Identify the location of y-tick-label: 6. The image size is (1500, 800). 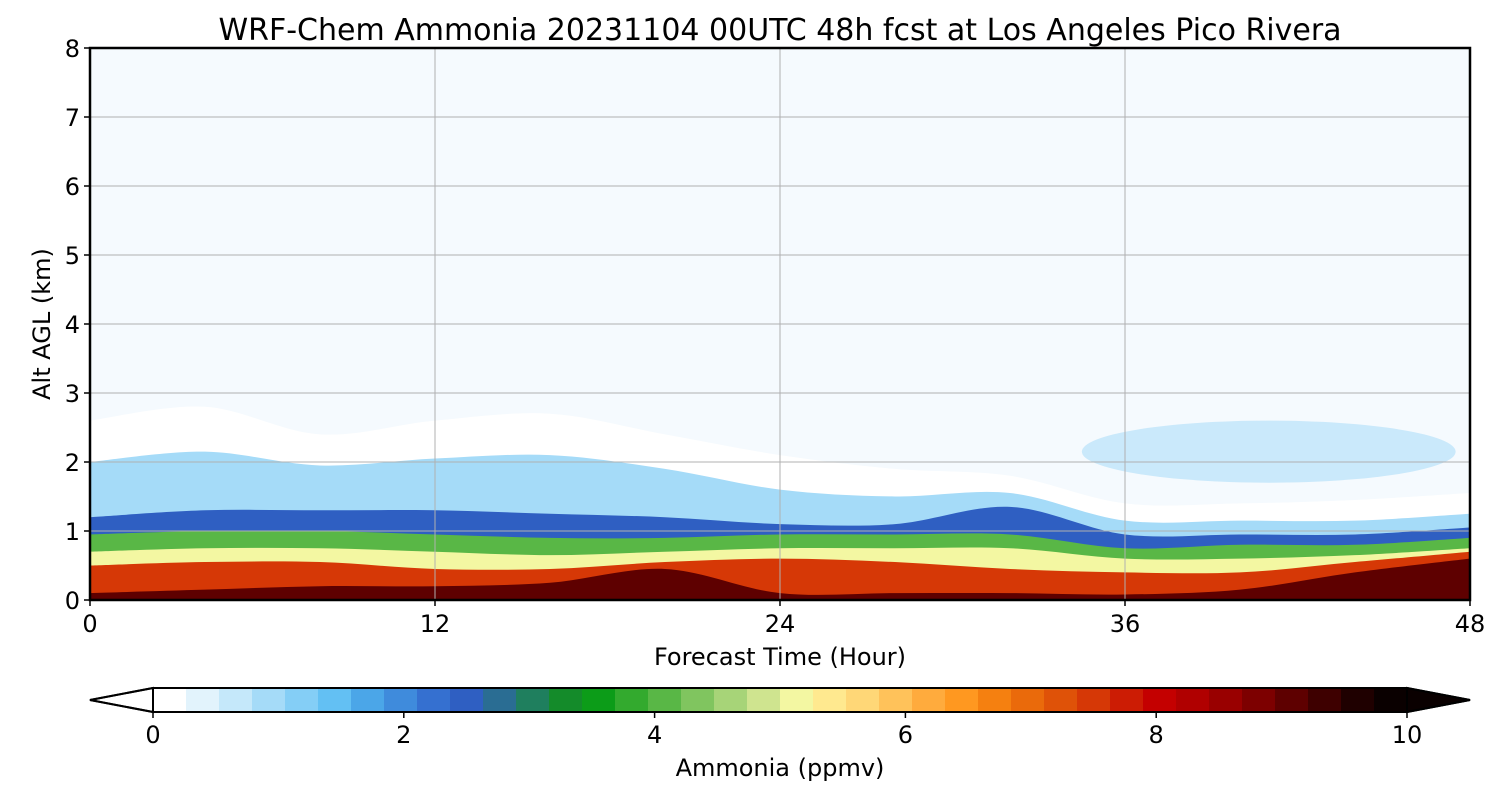
(72, 187).